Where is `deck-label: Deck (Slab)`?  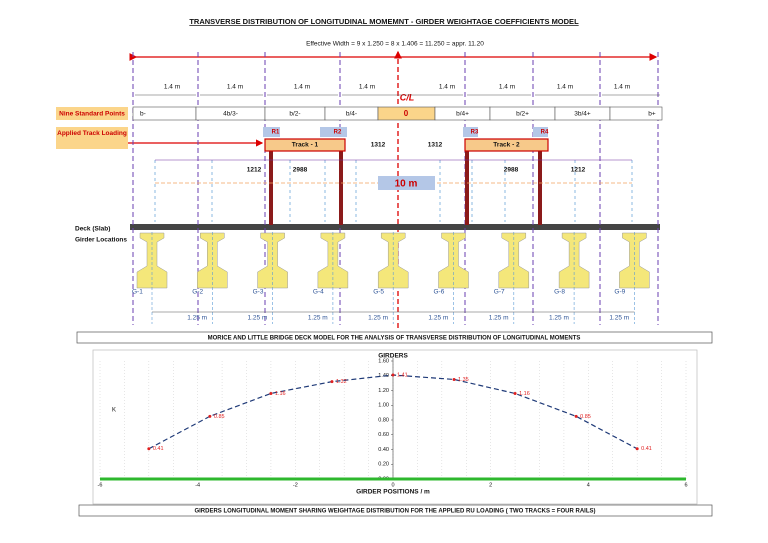
deck-label: Deck (Slab) is located at coordinates (92, 229).